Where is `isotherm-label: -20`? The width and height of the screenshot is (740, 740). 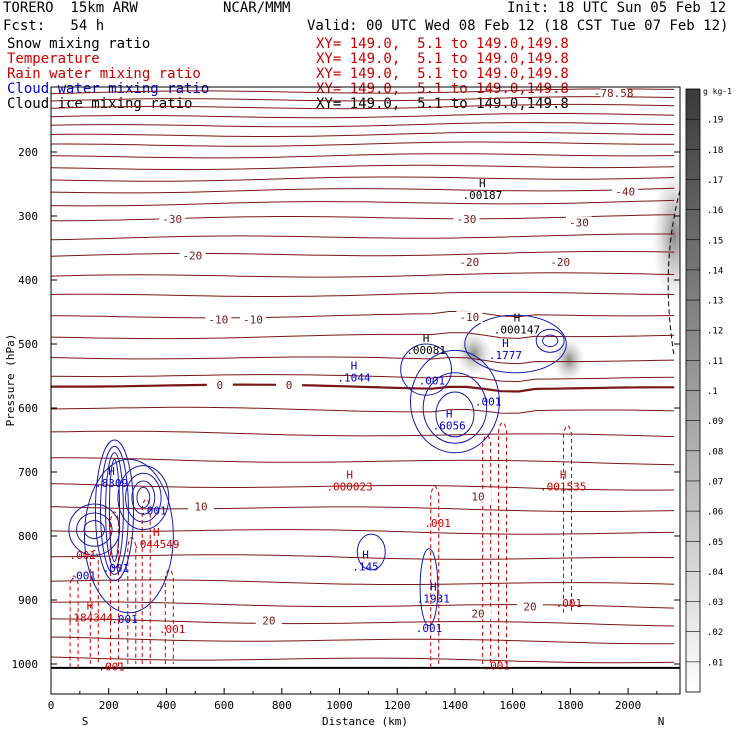
isotherm-label: -20 is located at coordinates (560, 262).